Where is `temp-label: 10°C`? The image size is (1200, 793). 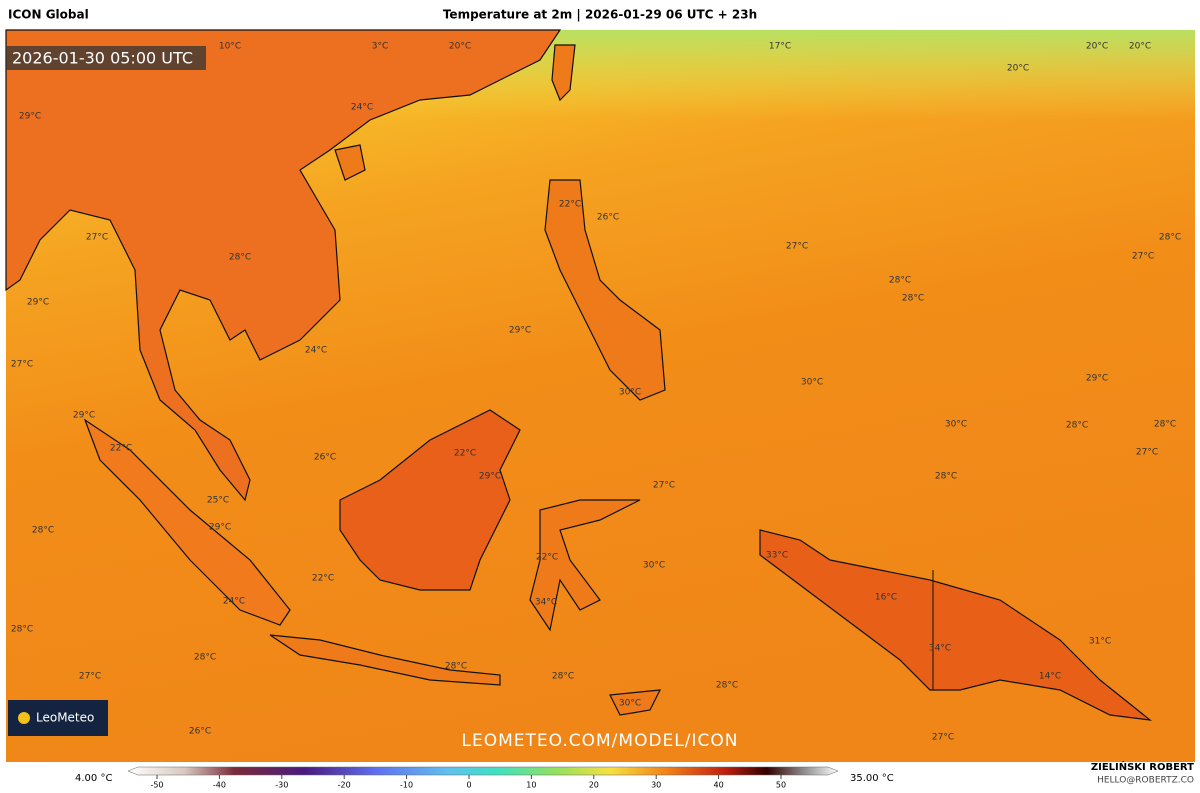 temp-label: 10°C is located at coordinates (230, 47).